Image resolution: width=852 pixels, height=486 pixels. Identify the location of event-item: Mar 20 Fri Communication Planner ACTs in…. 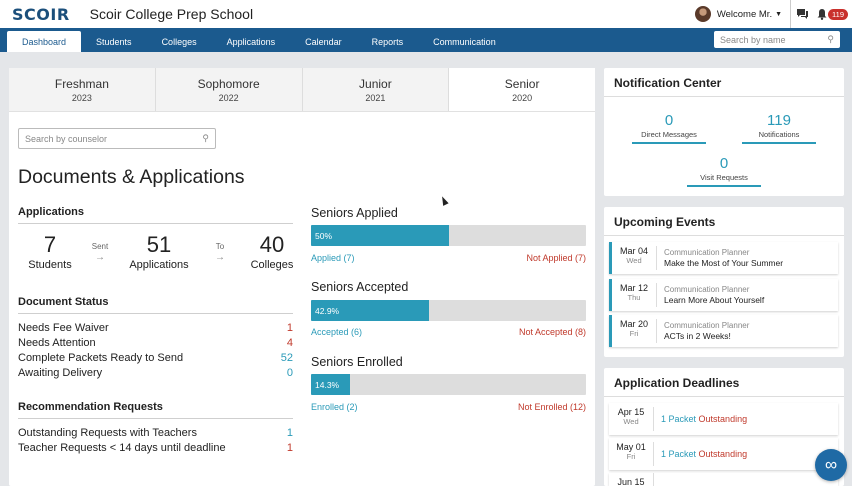
(723, 331).